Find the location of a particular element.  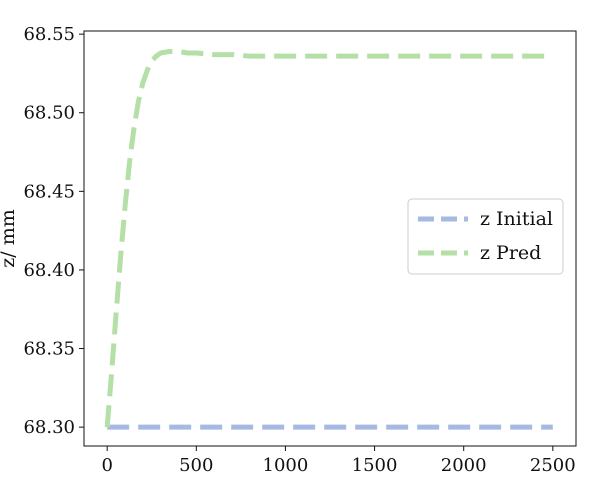

y-tick-label: 68.45 is located at coordinates (49, 191).